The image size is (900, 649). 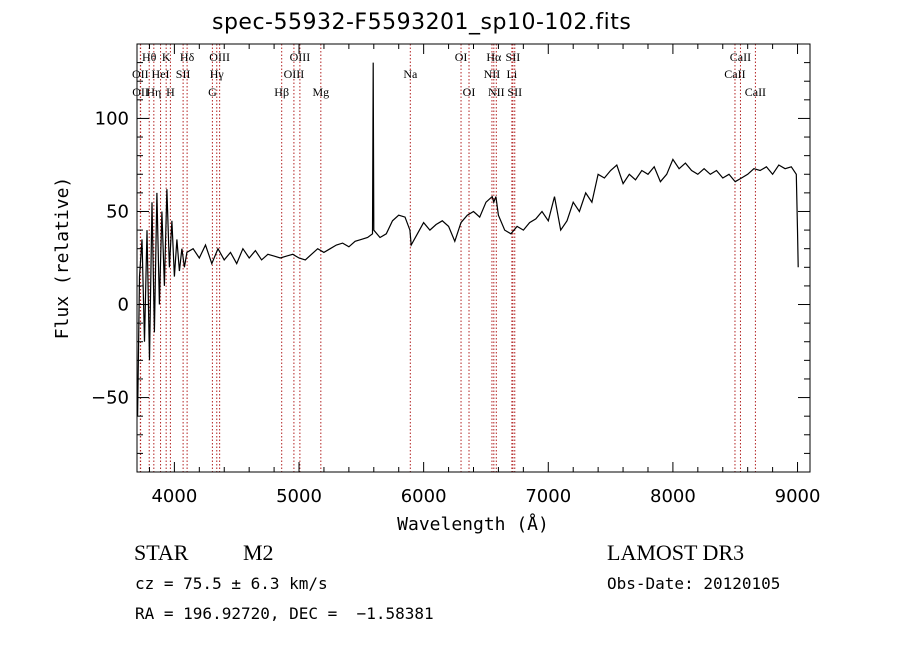 What do you see at coordinates (294, 74) in the screenshot?
I see `line-marker-label-13: OIII` at bounding box center [294, 74].